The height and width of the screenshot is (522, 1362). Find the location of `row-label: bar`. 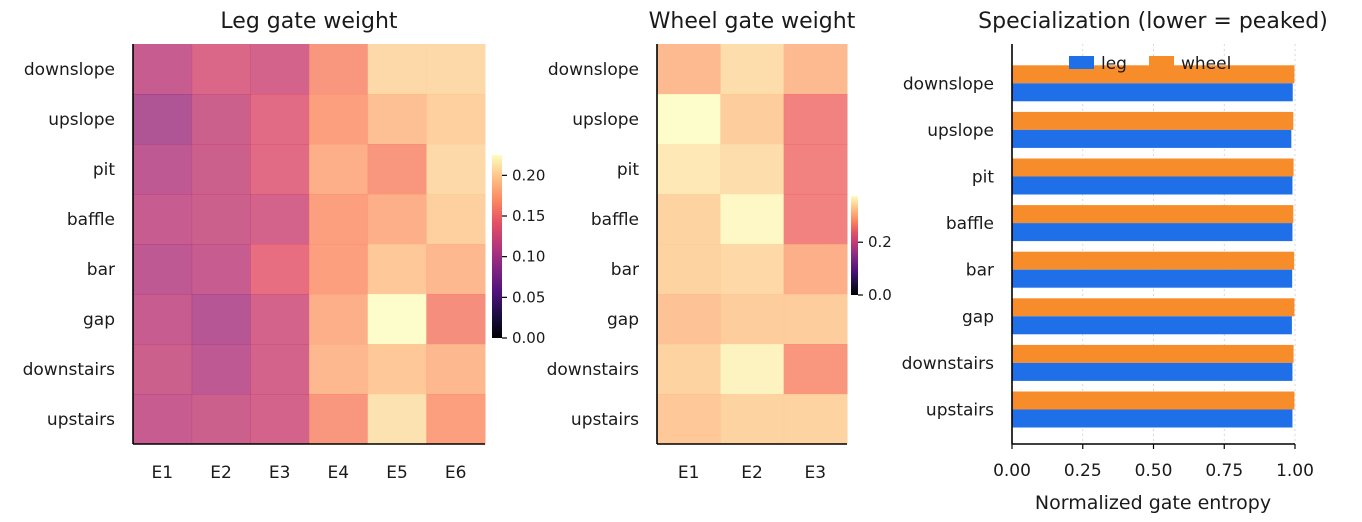

row-label: bar is located at coordinates (625, 270).